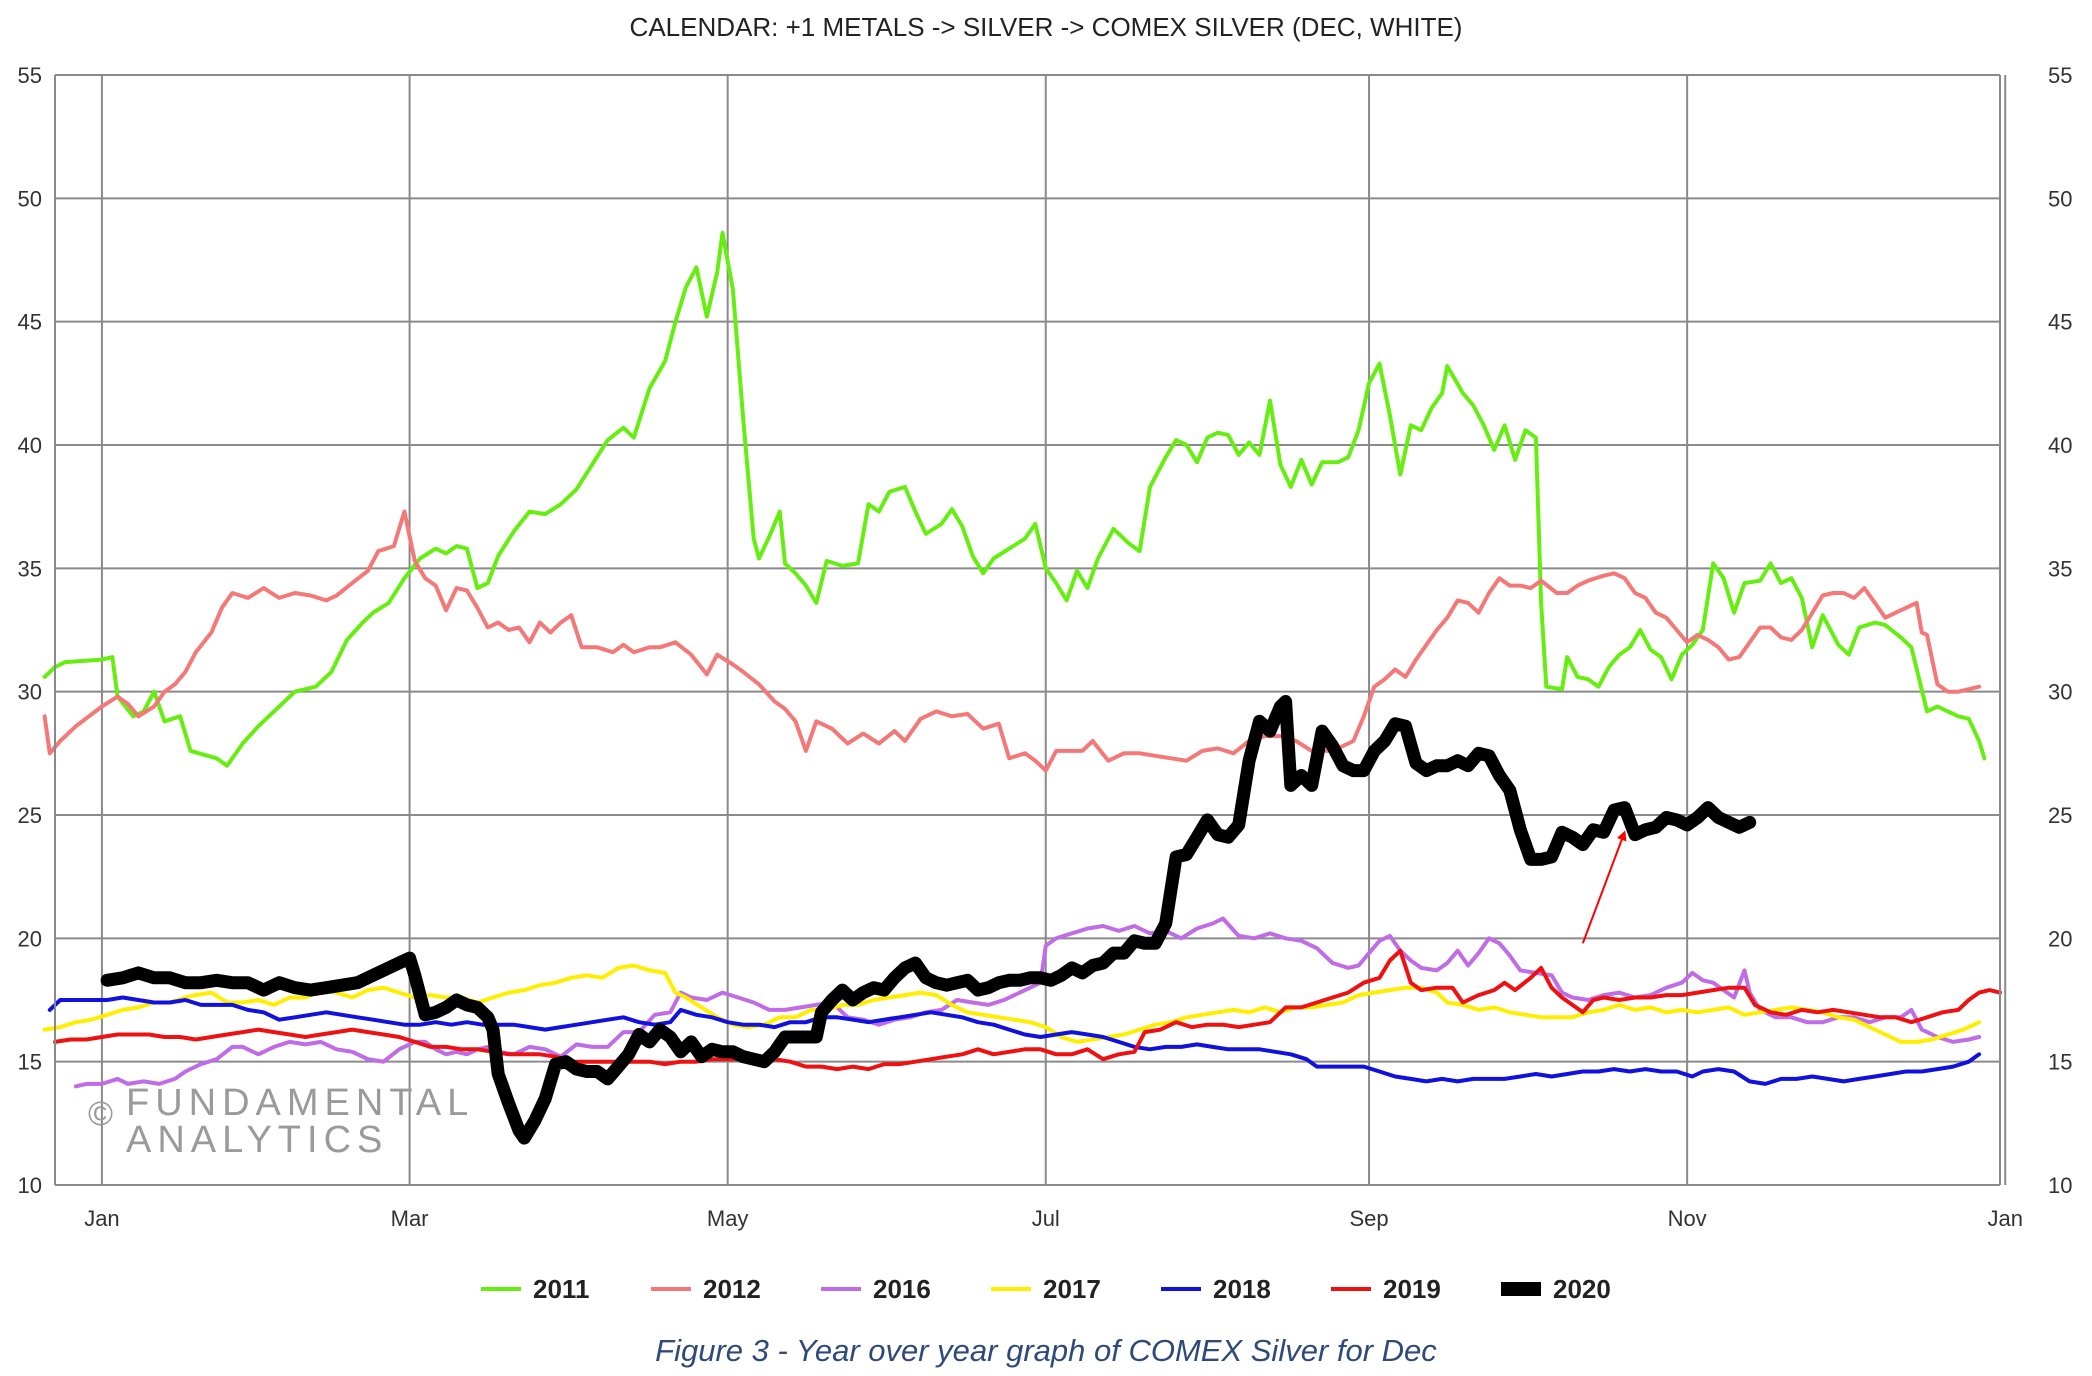  Describe the element at coordinates (30, 815) in the screenshot. I see `y-tick-label-left: 25` at that location.